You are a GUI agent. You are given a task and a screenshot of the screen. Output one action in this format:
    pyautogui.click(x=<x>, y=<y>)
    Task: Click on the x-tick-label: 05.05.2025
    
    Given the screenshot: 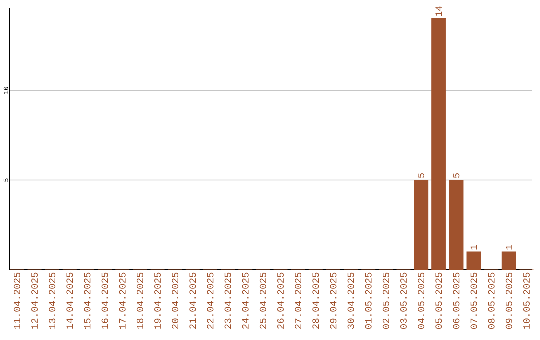 What is the action you would take?
    pyautogui.click(x=439, y=301)
    